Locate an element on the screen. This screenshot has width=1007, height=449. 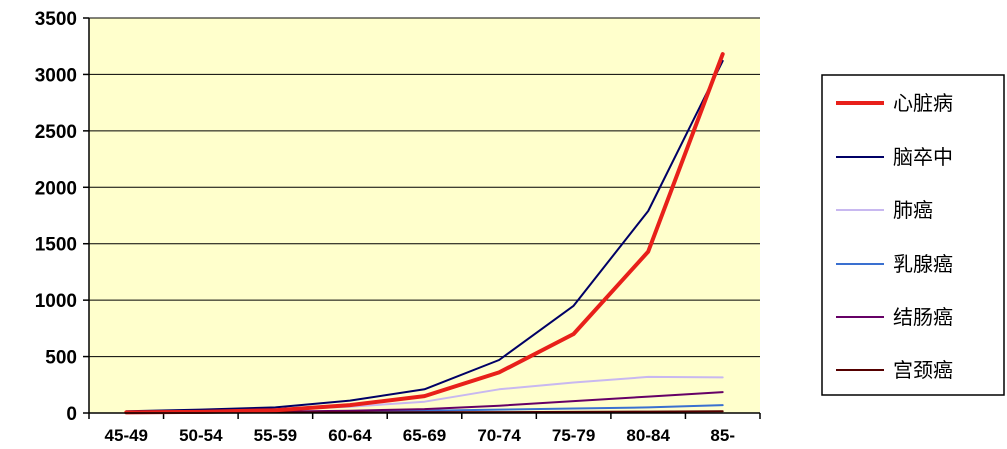
legend-label: 宫颈癌 is located at coordinates (923, 370).